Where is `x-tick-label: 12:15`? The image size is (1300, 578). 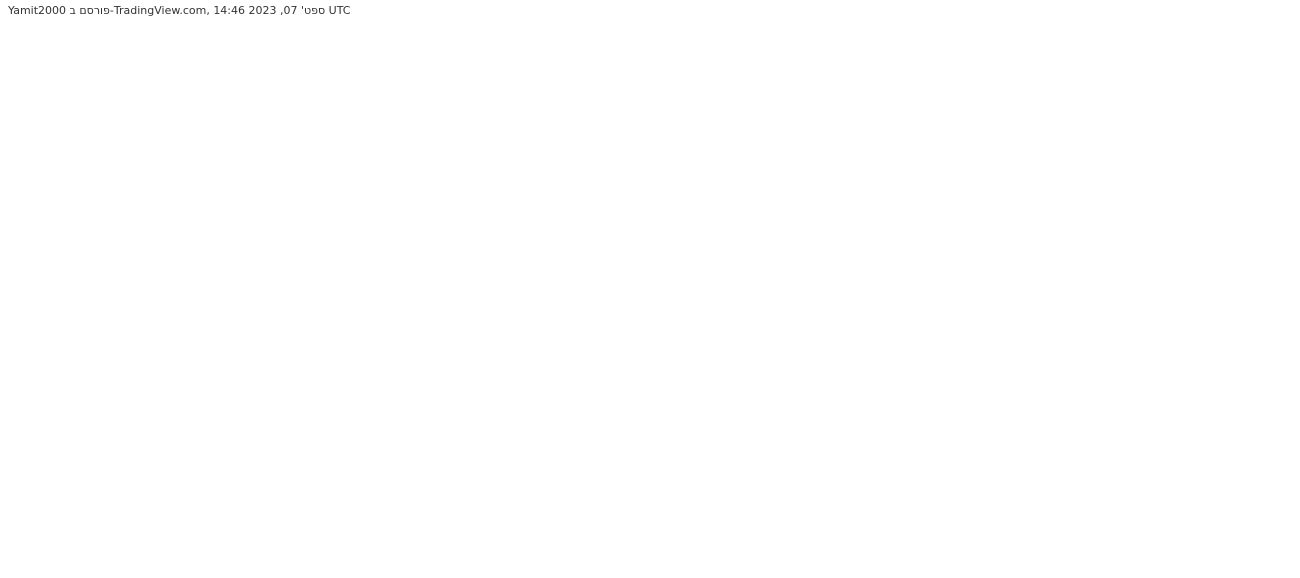
x-tick-label: 12:15 is located at coordinates (352, 534).